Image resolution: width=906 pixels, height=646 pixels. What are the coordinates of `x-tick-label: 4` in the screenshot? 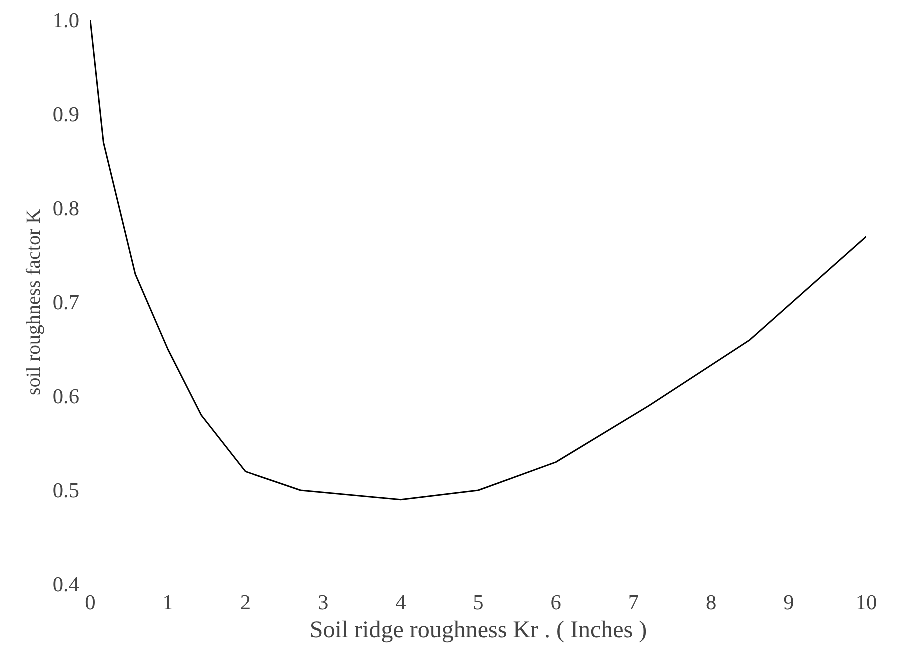 It's located at (401, 602).